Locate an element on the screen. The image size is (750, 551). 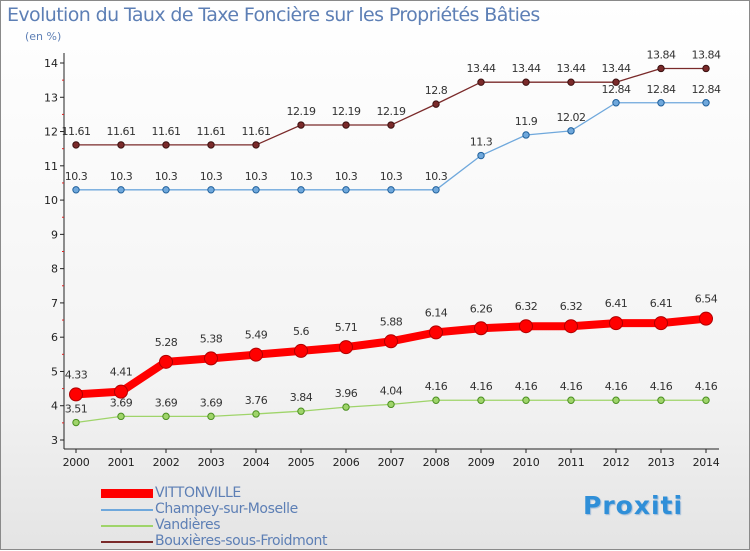
x-tick-label: 2014 is located at coordinates (706, 462).